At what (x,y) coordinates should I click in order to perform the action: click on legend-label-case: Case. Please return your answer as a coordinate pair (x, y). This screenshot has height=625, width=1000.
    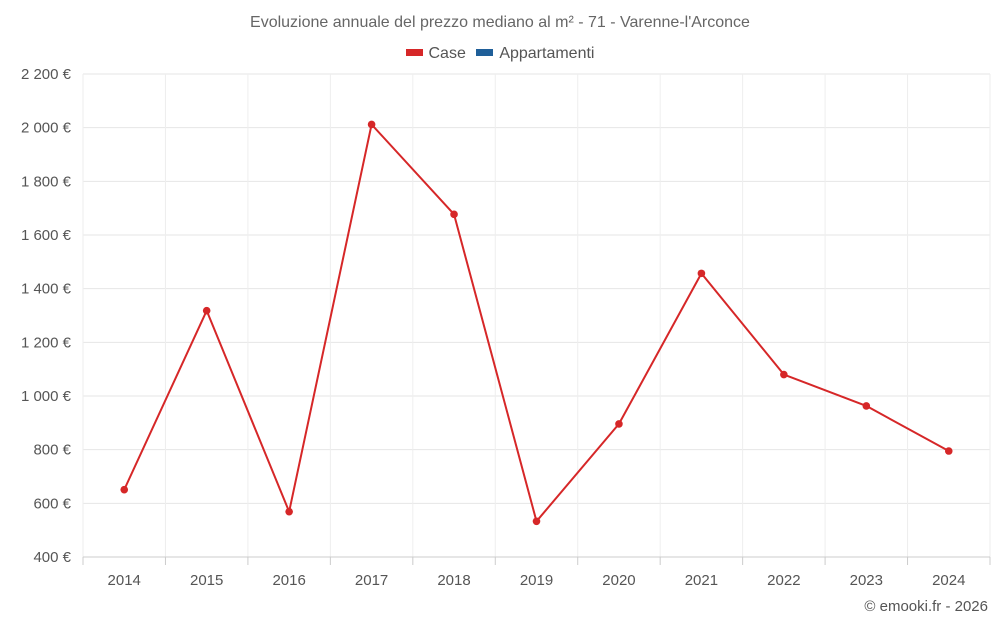
    Looking at the image, I should click on (447, 53).